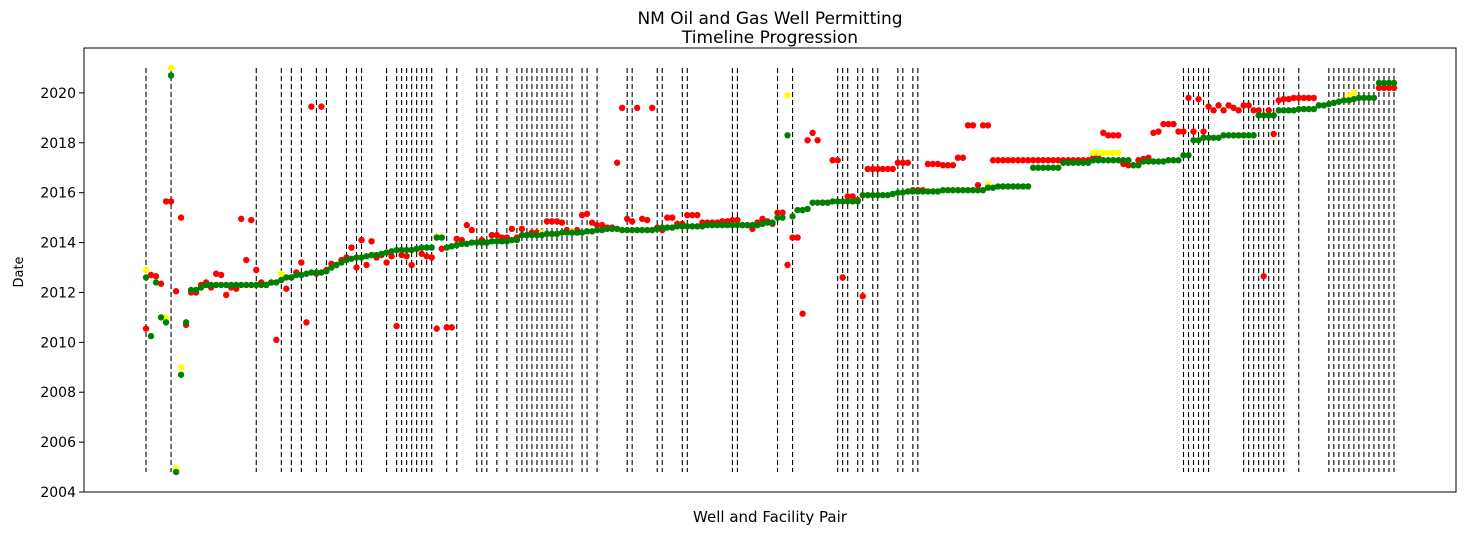  Describe the element at coordinates (62, 293) in the screenshot. I see `y-axis-ticks: 2004 2006 2008 2010 2012 2014 2016 2018 2020` at that location.